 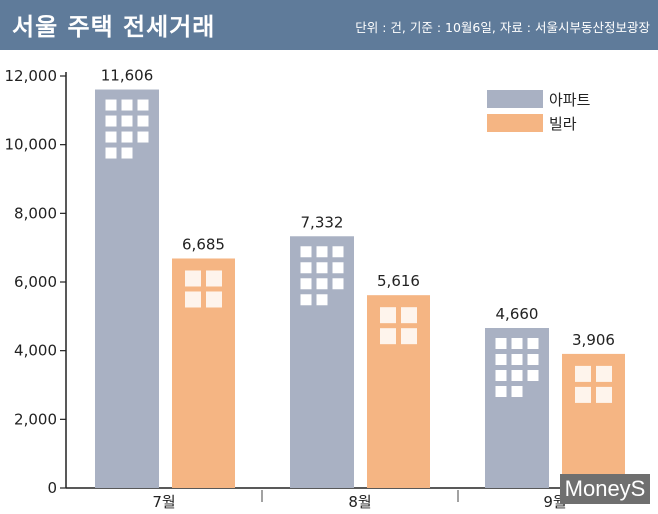 I want to click on x-category-label: 7월, so click(x=163, y=502).